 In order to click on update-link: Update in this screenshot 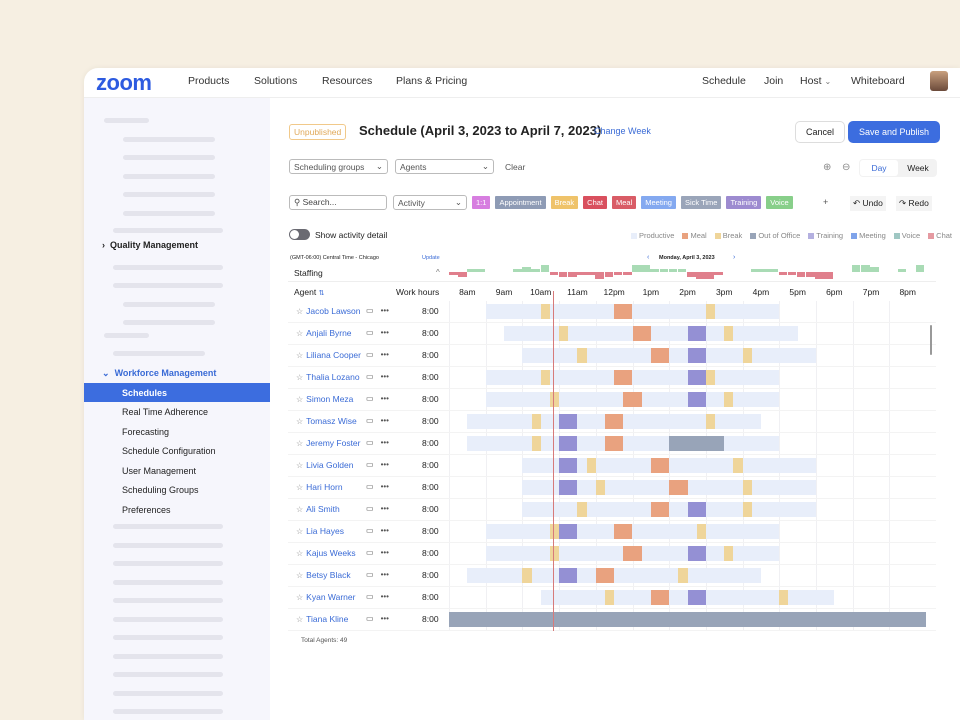, I will do `click(431, 258)`.